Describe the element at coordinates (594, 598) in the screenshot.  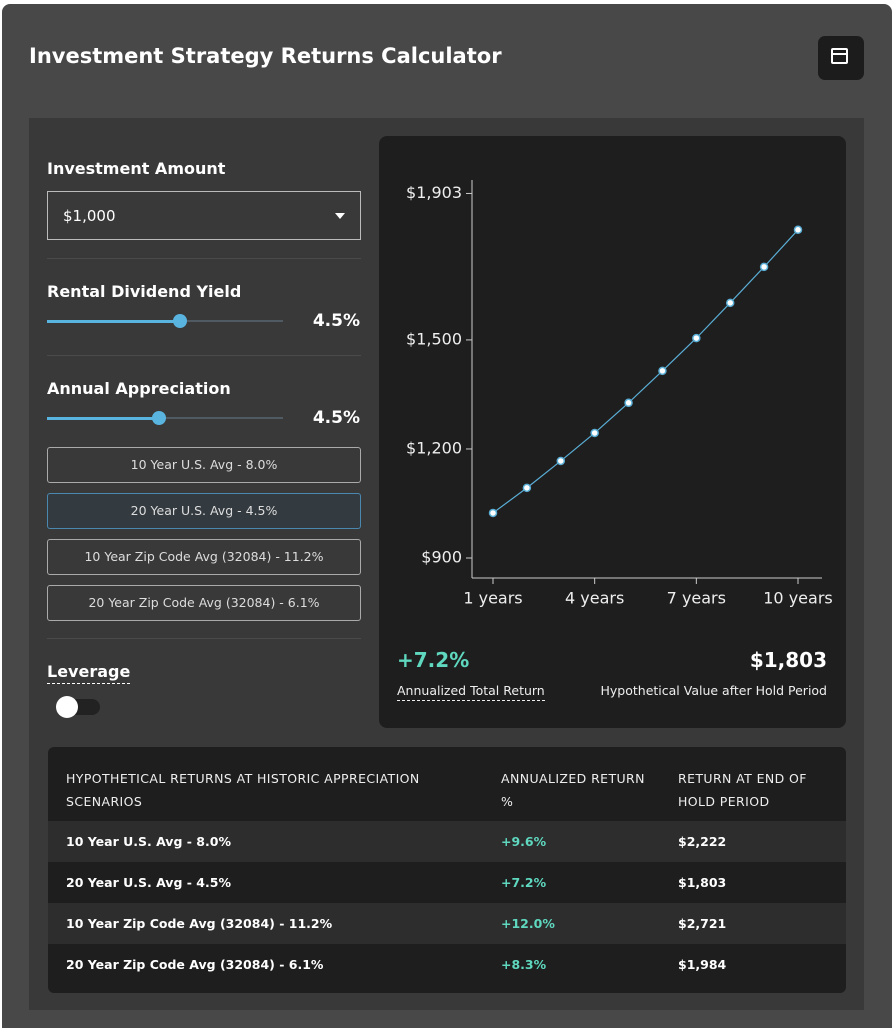
I see `x-tick-label: 4 years` at that location.